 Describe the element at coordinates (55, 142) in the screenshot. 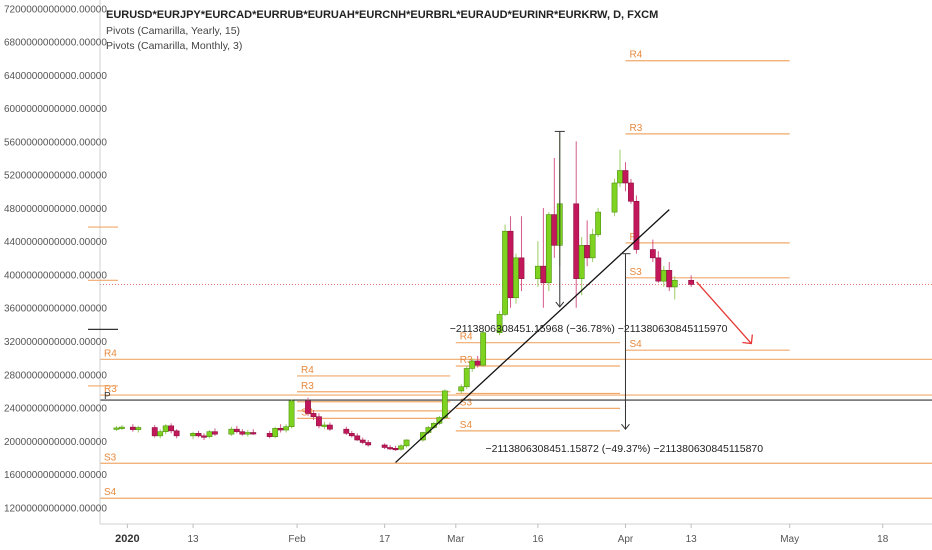

I see `y-tick-label: 5600000000000.00000` at that location.